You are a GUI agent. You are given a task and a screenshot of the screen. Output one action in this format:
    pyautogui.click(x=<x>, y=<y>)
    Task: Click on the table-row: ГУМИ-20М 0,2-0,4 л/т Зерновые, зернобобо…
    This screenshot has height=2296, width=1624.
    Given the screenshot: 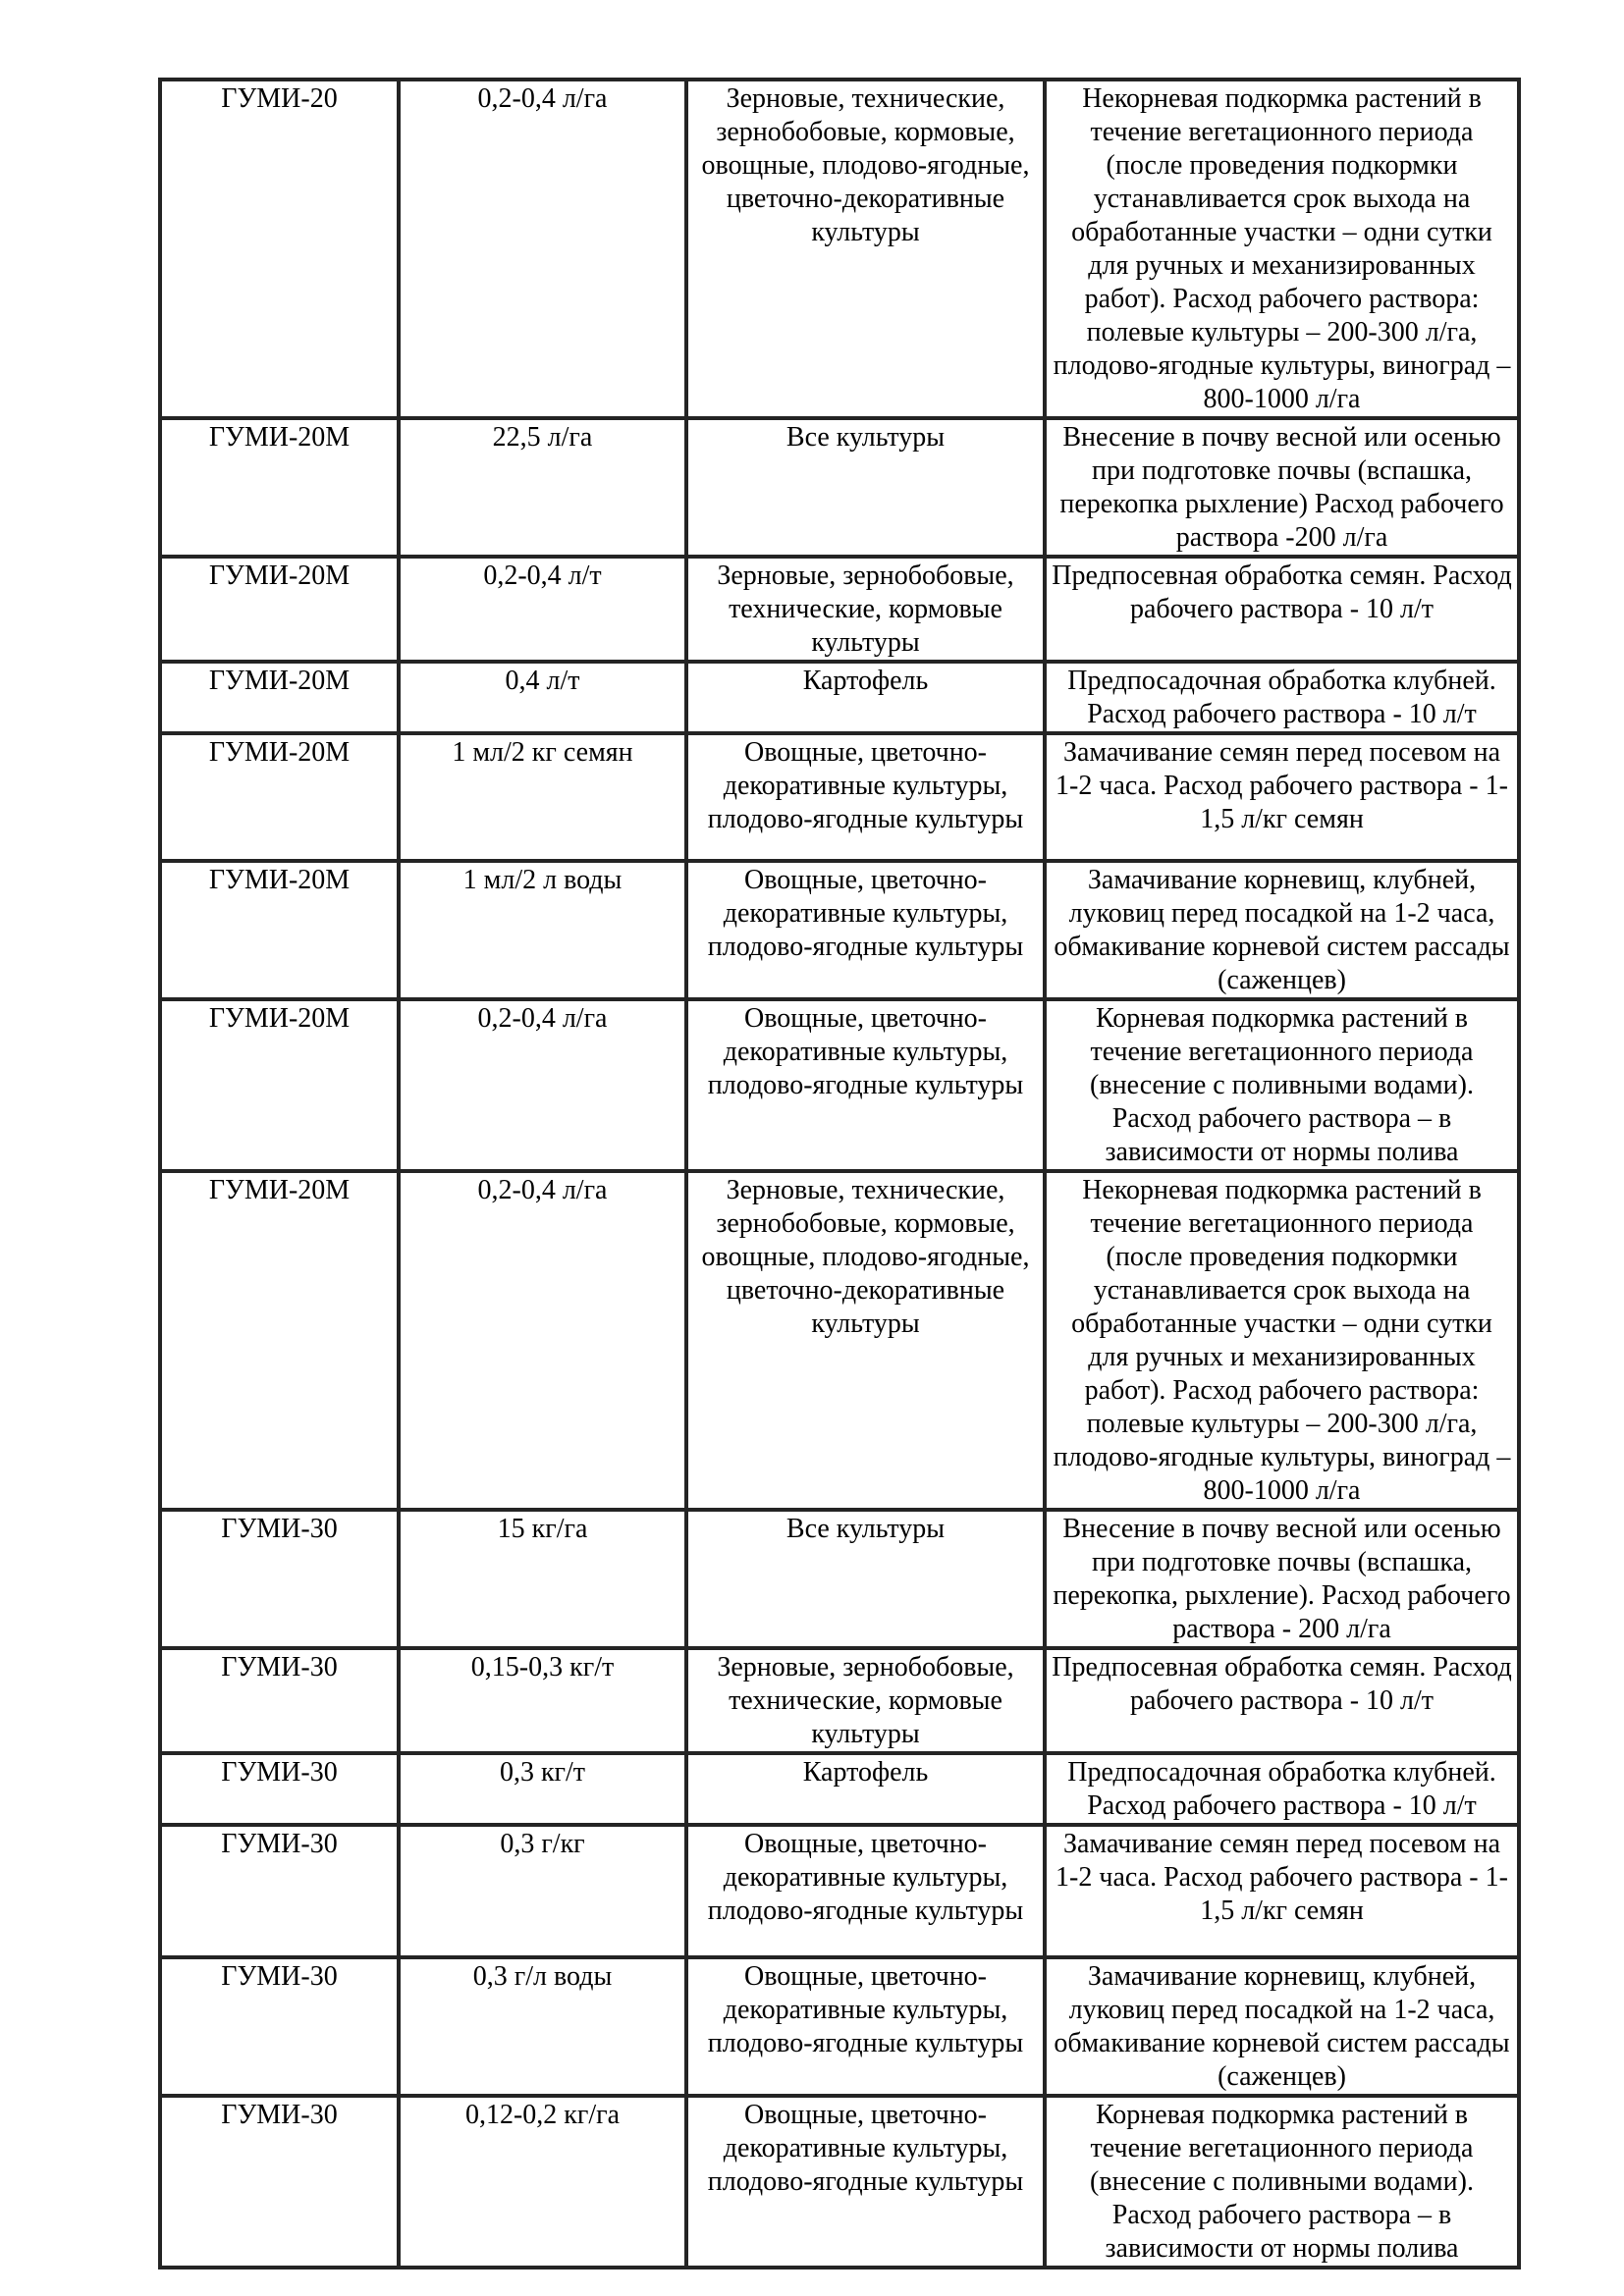 What is the action you would take?
    pyautogui.click(x=839, y=609)
    